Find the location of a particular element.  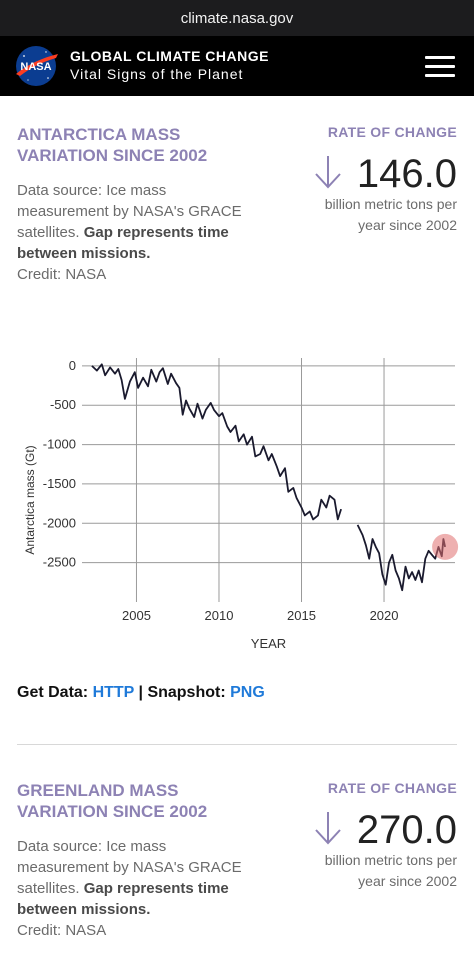

browser-url-bar: climate.nasa.gov is located at coordinates (237, 18).